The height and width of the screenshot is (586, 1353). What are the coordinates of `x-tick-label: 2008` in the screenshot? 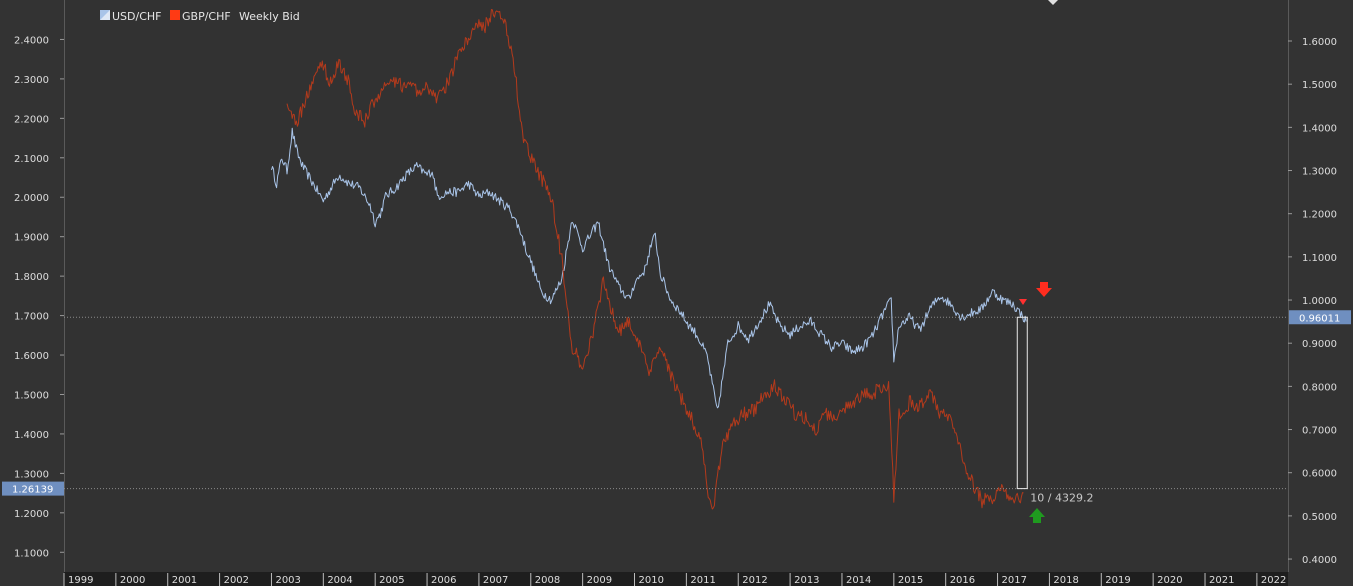 It's located at (547, 580).